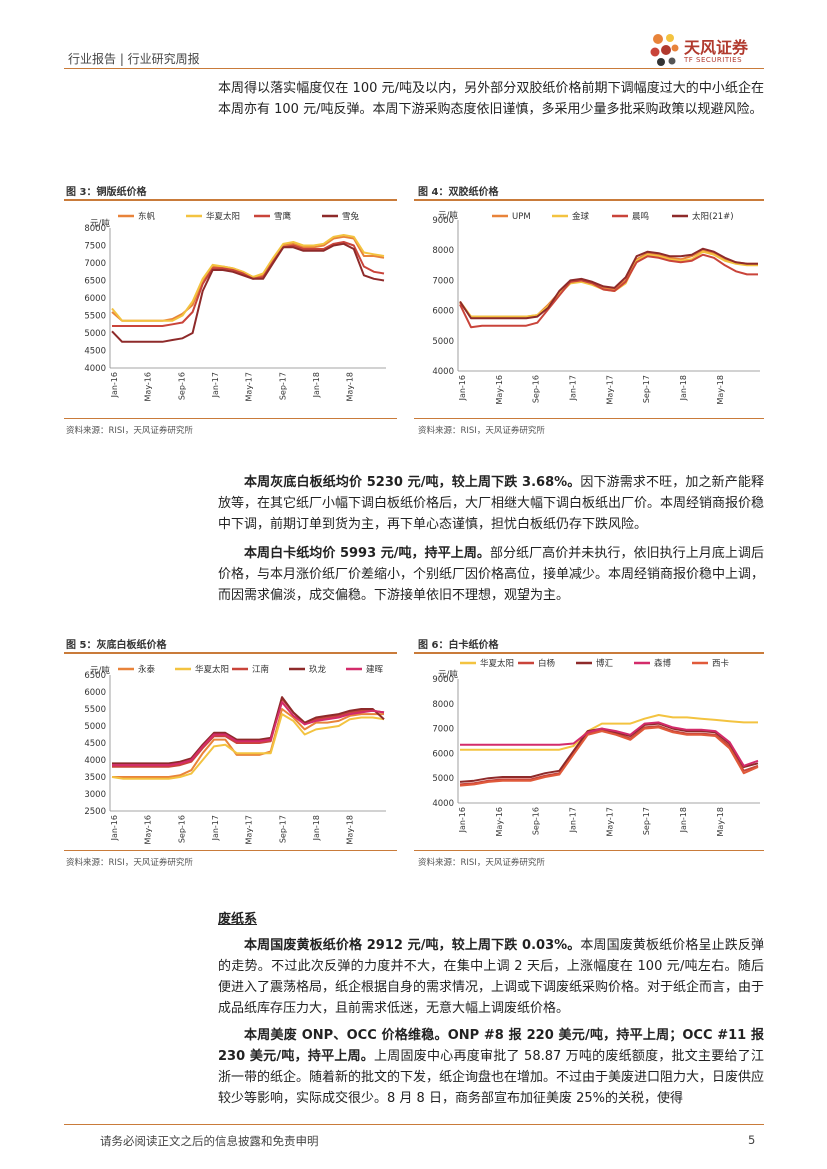 The image size is (827, 1169). Describe the element at coordinates (116, 645) in the screenshot. I see `fig5-title: 图 5：灰底白板纸价格` at that location.